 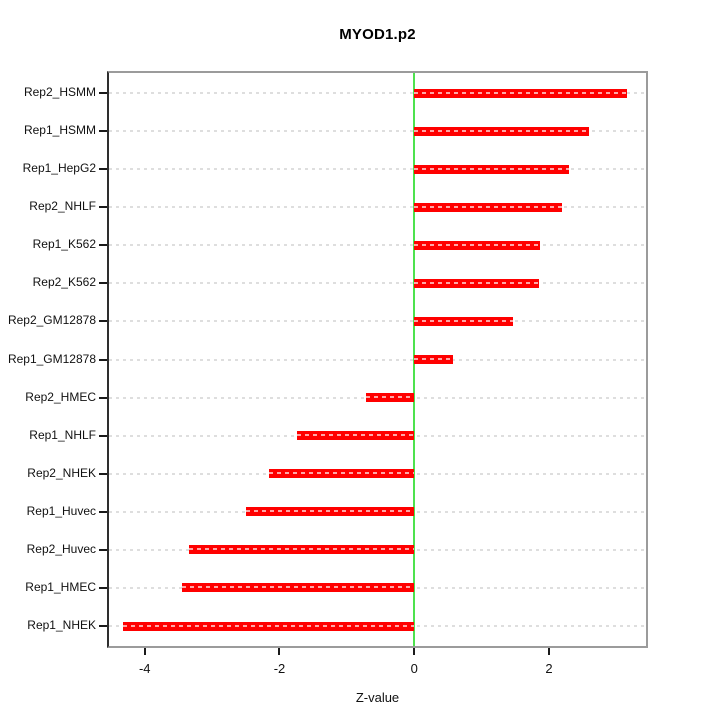 I want to click on y-axis-label: Rep2_GM12878, so click(x=51, y=320).